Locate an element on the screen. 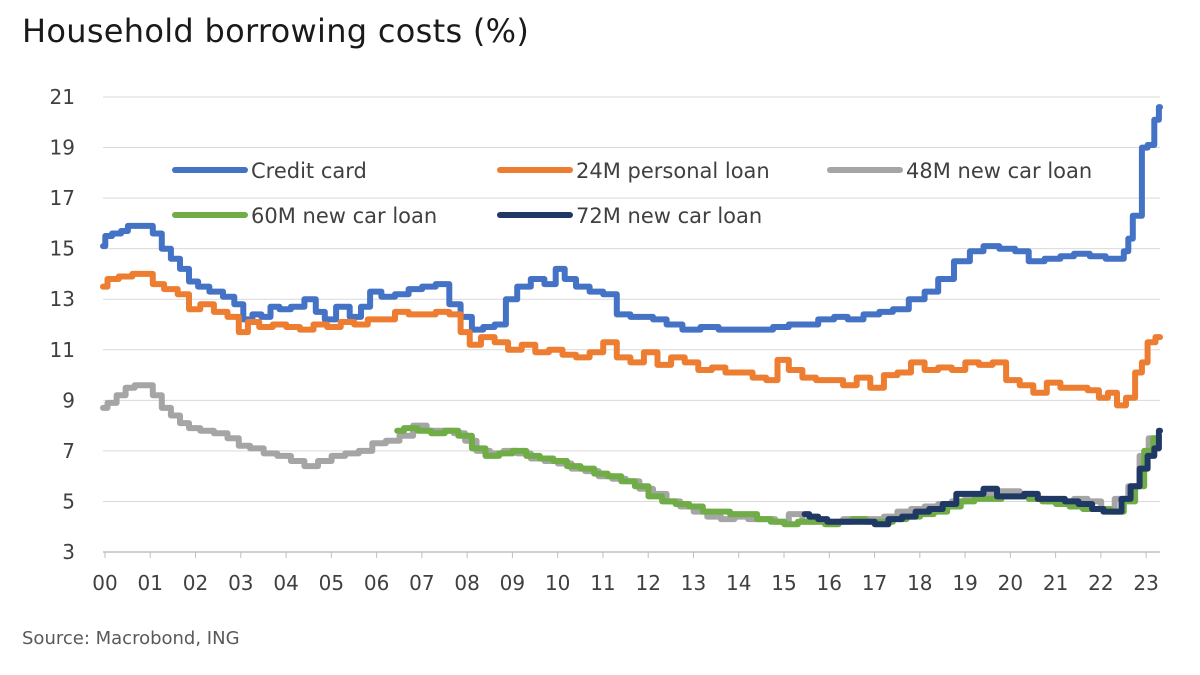  x-tick-label: 10 is located at coordinates (557, 583).